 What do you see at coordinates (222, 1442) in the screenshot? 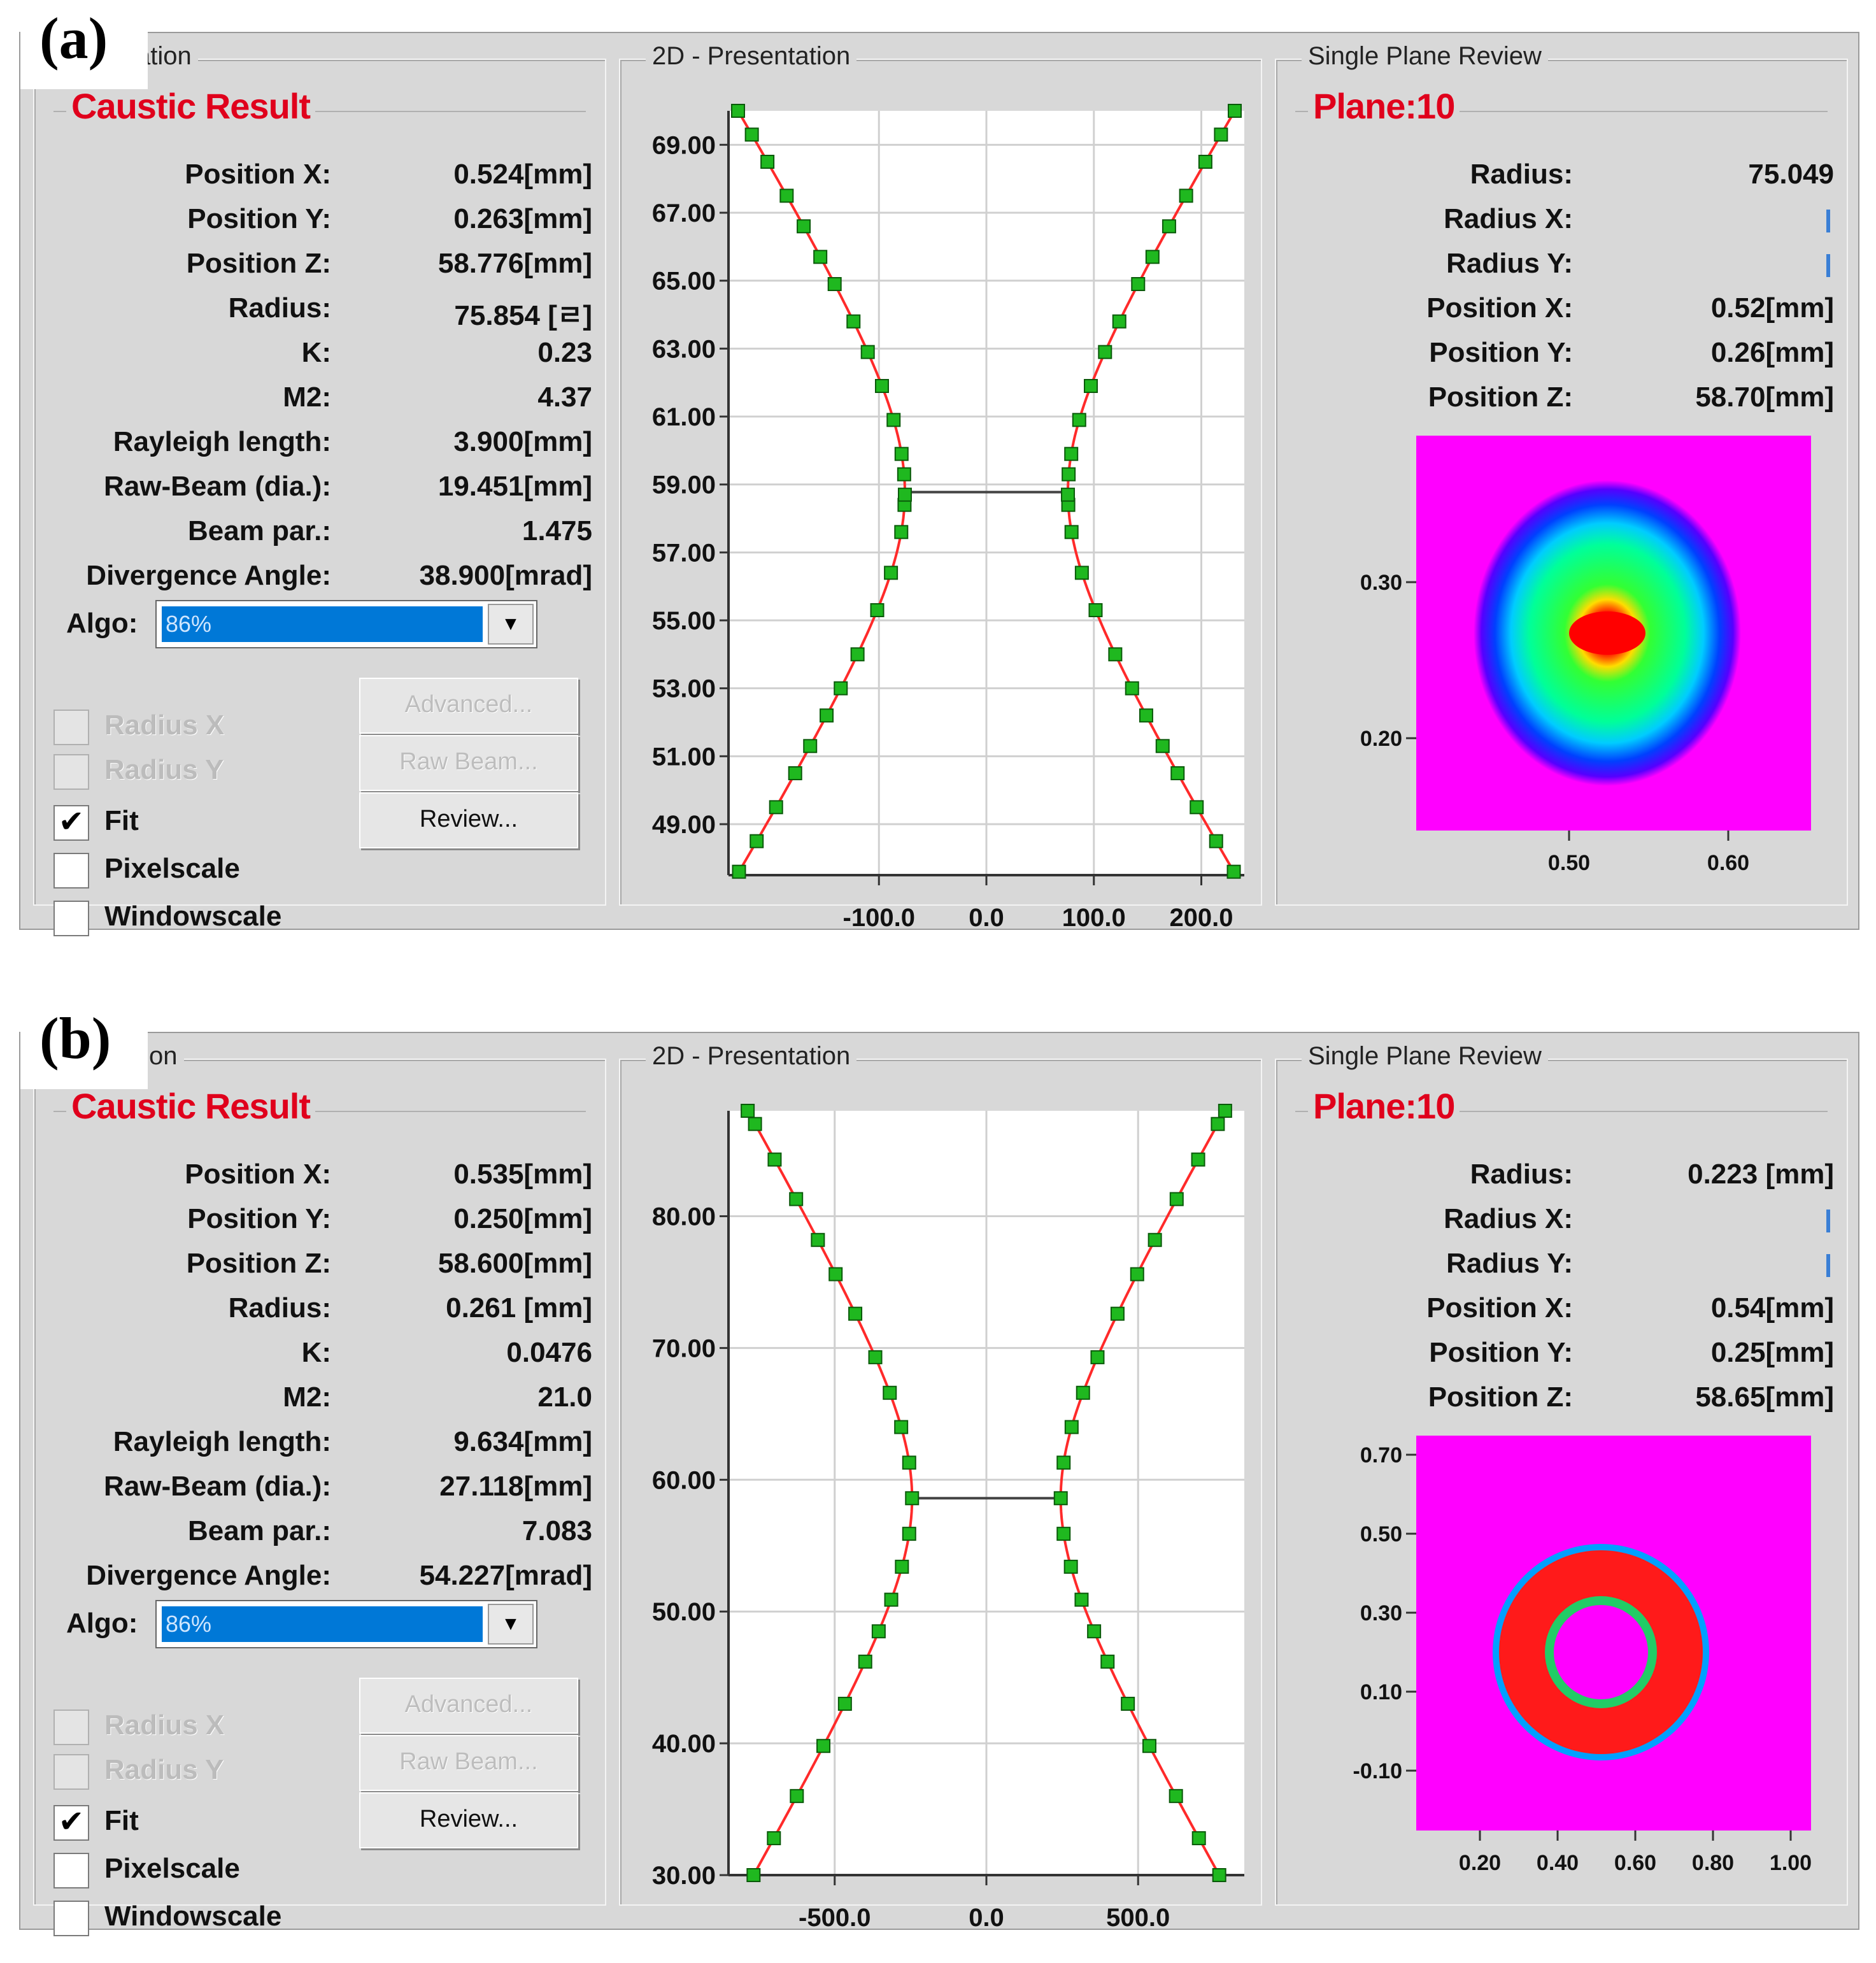
I see `field-label: Rayleigh length:` at bounding box center [222, 1442].